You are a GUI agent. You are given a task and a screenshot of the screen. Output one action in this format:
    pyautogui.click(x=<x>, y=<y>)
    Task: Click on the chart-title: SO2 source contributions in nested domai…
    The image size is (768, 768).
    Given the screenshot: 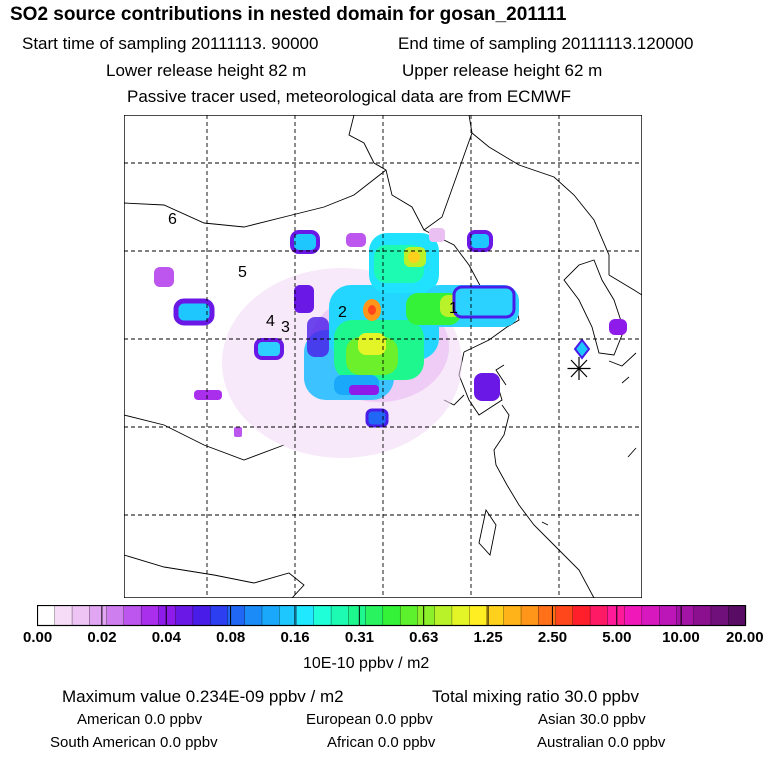 What is the action you would take?
    pyautogui.click(x=288, y=14)
    